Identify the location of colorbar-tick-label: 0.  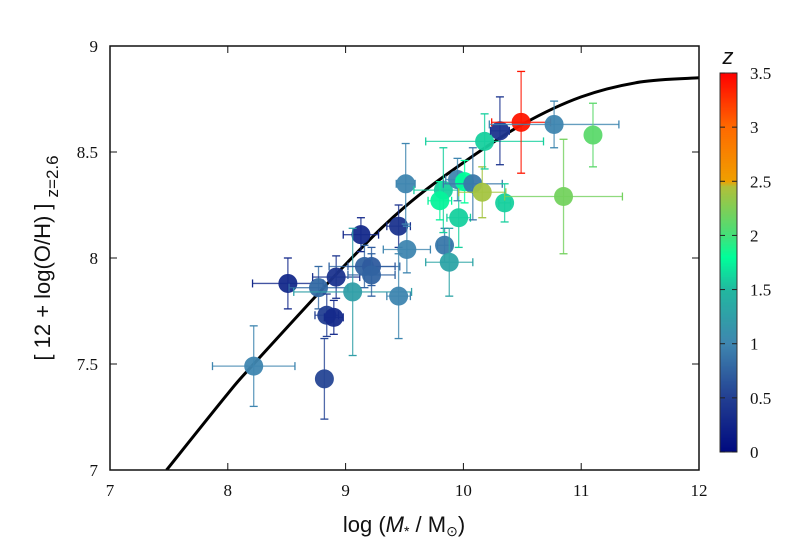
(754, 452).